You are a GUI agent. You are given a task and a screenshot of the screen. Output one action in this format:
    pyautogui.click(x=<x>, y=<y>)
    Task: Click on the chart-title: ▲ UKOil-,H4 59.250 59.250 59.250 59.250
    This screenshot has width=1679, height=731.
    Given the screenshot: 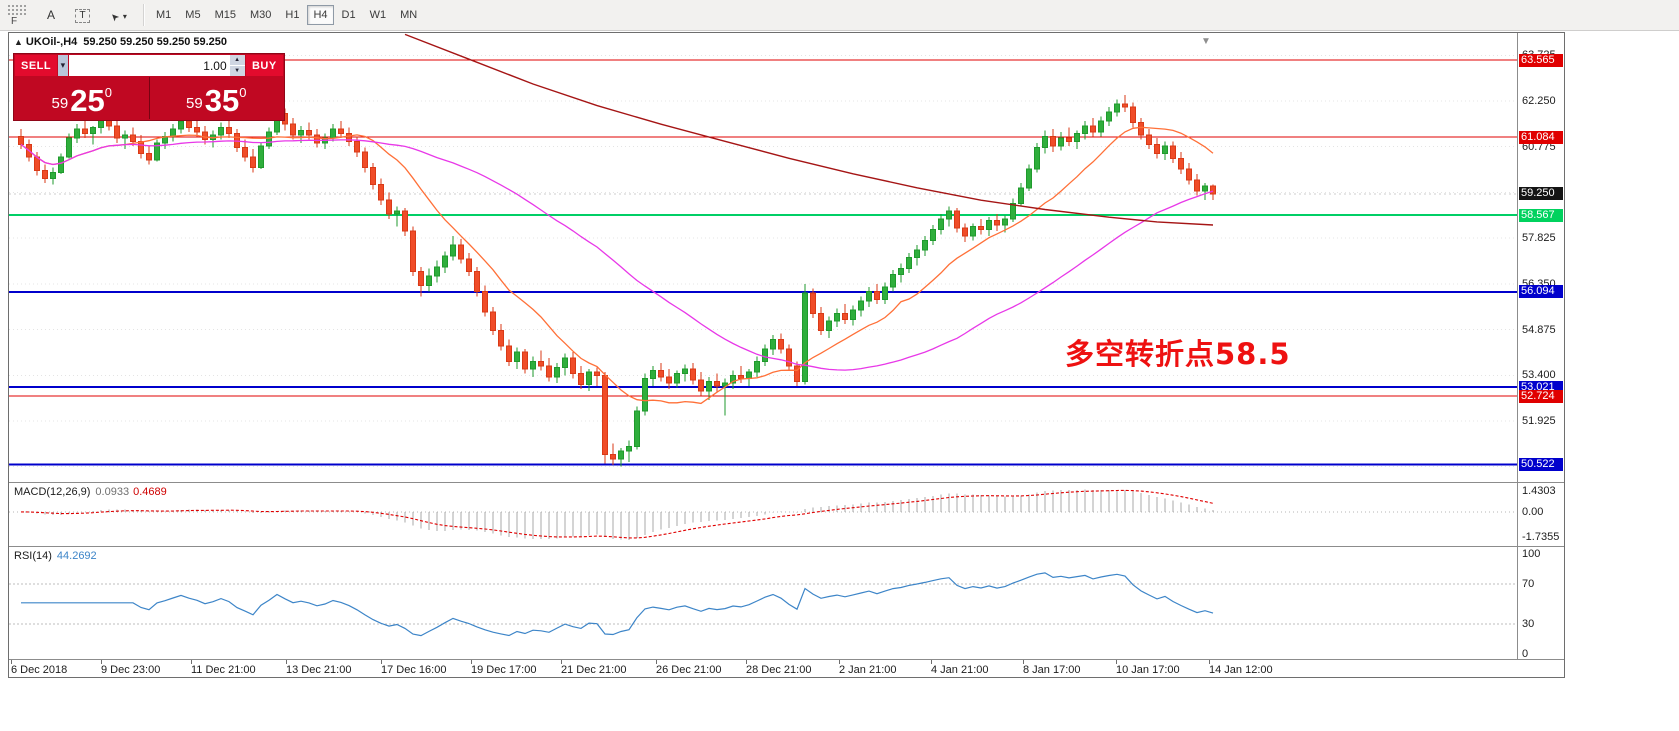 What is the action you would take?
    pyautogui.click(x=121, y=42)
    